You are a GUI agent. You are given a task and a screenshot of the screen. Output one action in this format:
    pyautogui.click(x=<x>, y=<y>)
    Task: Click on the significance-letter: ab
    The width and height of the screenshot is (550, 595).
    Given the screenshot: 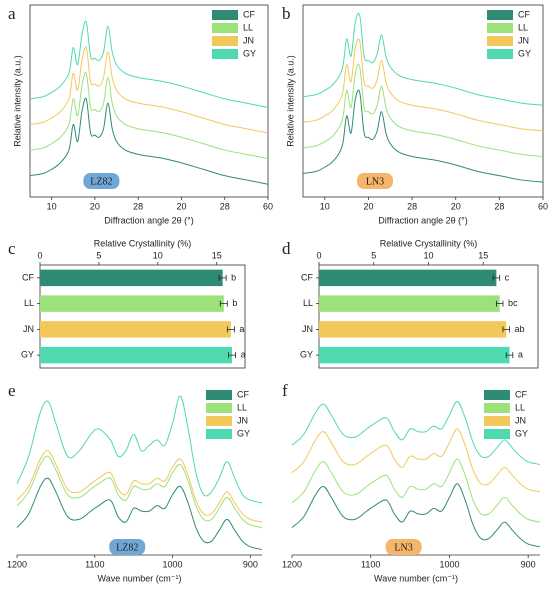 What is the action you would take?
    pyautogui.click(x=520, y=329)
    